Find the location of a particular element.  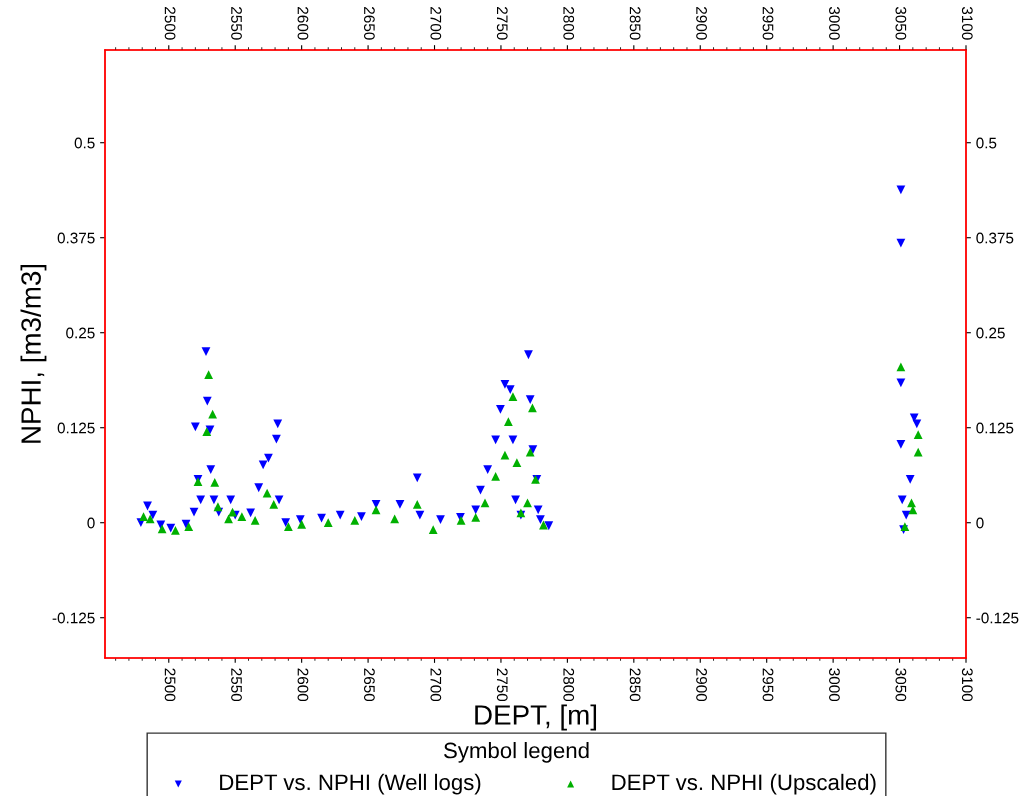

y2-tick-label: 0.5 is located at coordinates (986, 143).